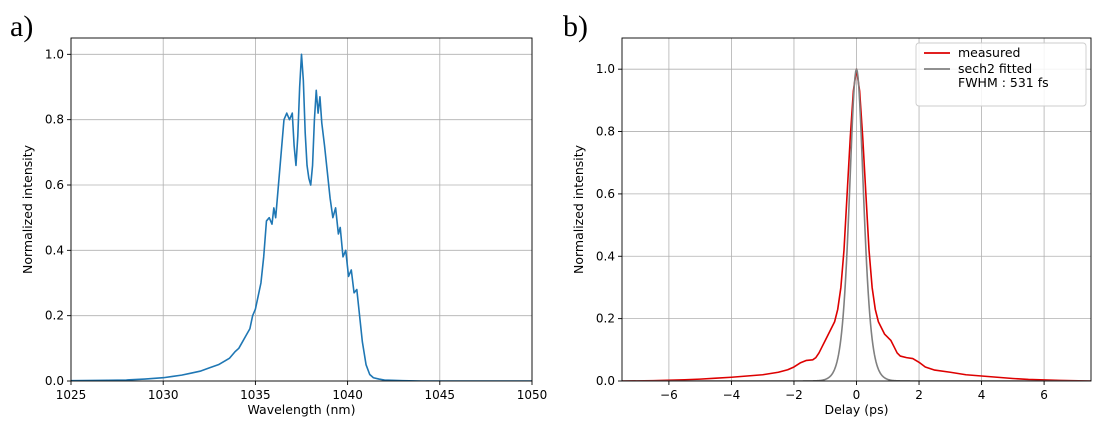 The width and height of the screenshot is (1094, 424). I want to click on x-tick-label: 2, so click(919, 395).